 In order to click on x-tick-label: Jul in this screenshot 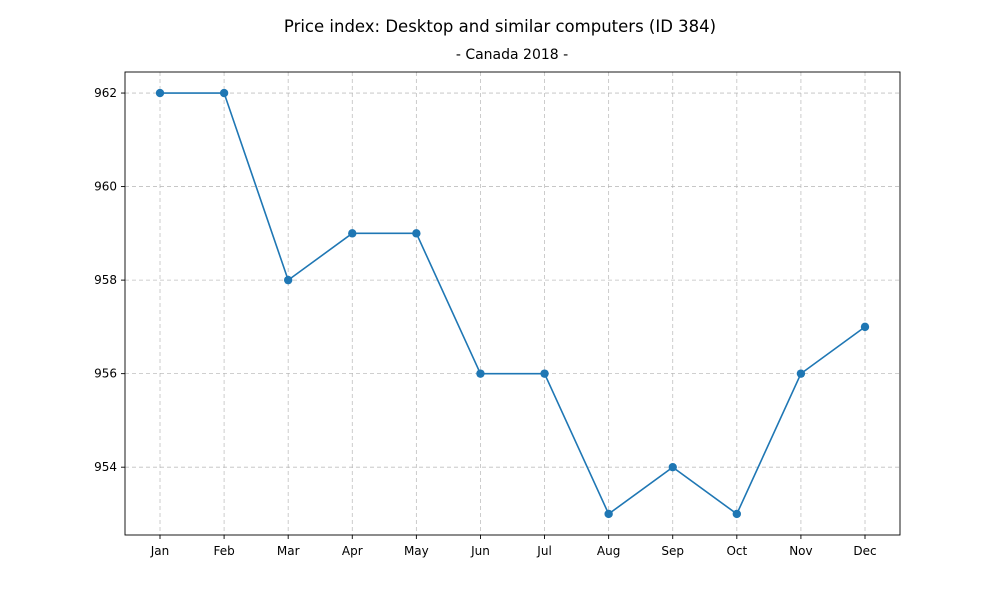, I will do `click(543, 551)`.